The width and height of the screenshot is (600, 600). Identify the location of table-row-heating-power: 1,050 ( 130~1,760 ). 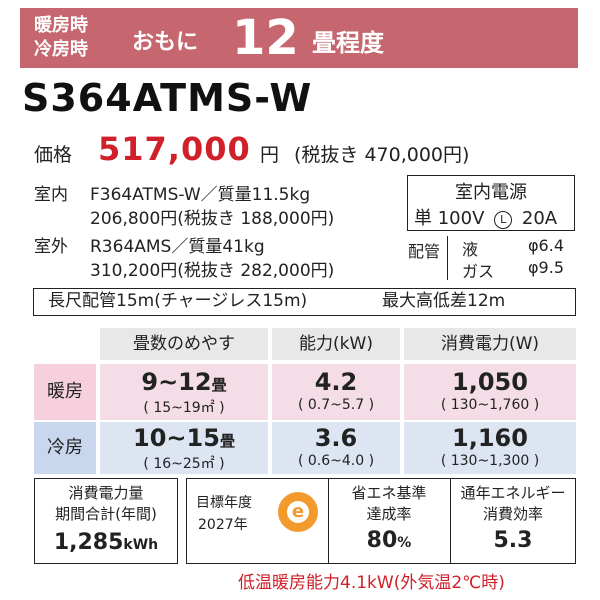
(490, 392).